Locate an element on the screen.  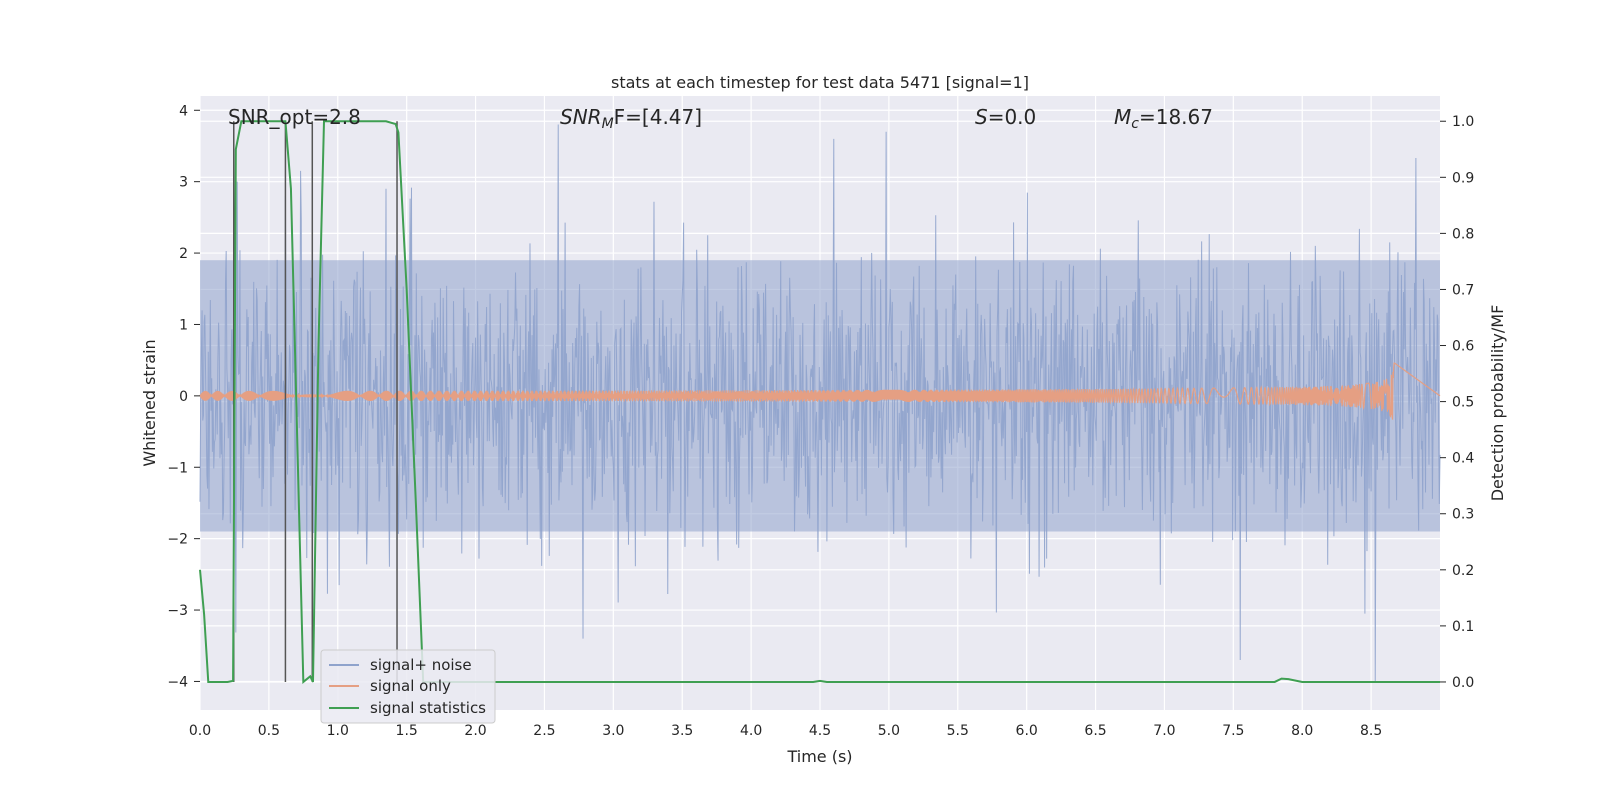
y-right-tick-label: 0.6 is located at coordinates (1463, 347).